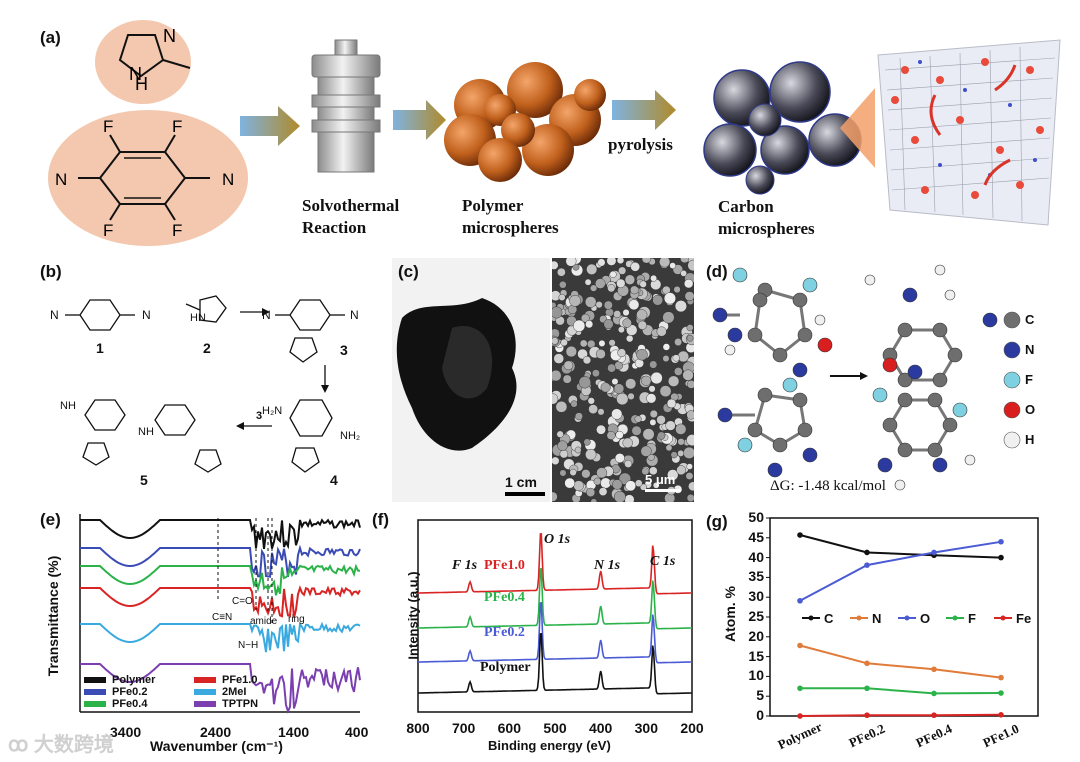 This screenshot has height=762, width=1080. Describe the element at coordinates (555, 664) in the screenshot. I see `xps-line-polymer` at that location.